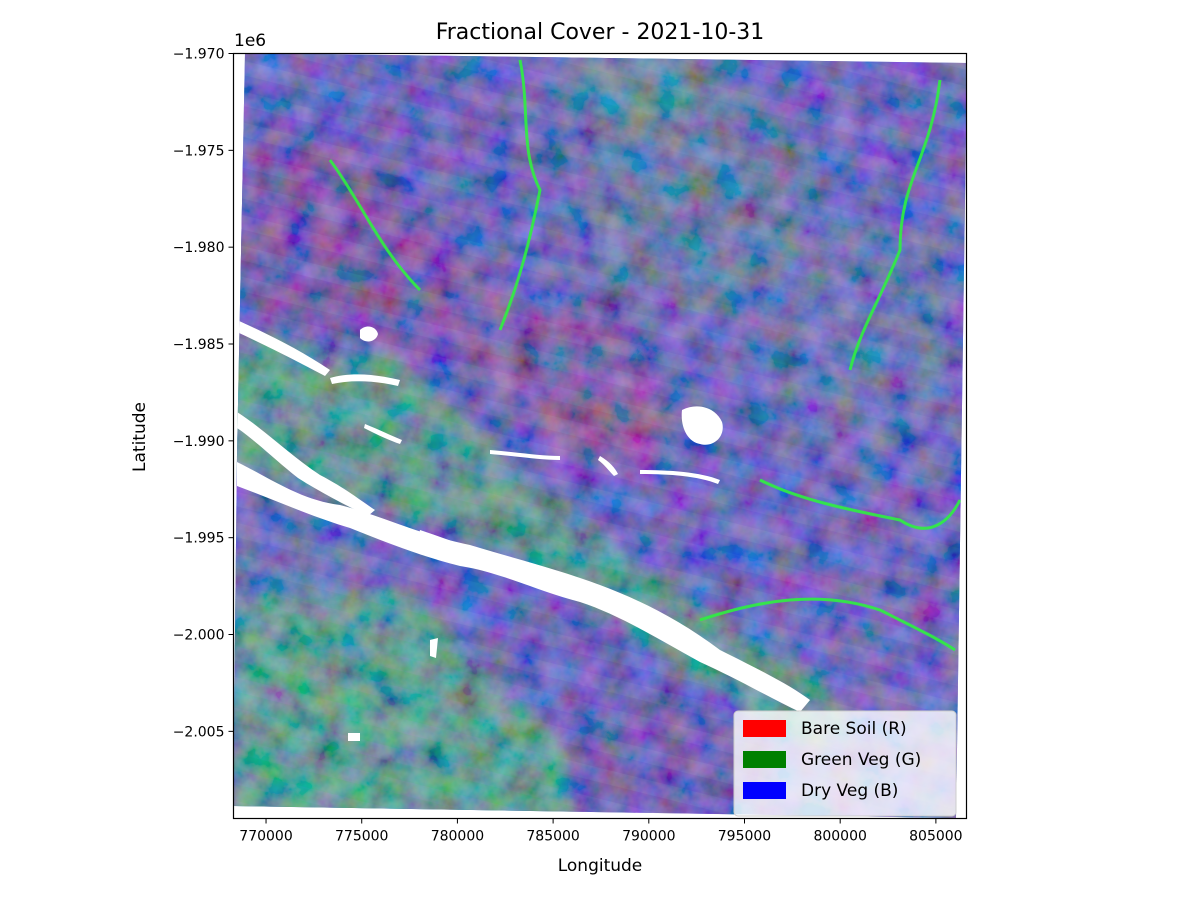 The width and height of the screenshot is (1200, 900). Describe the element at coordinates (839, 837) in the screenshot. I see `x-tick-label: 800000` at that location.